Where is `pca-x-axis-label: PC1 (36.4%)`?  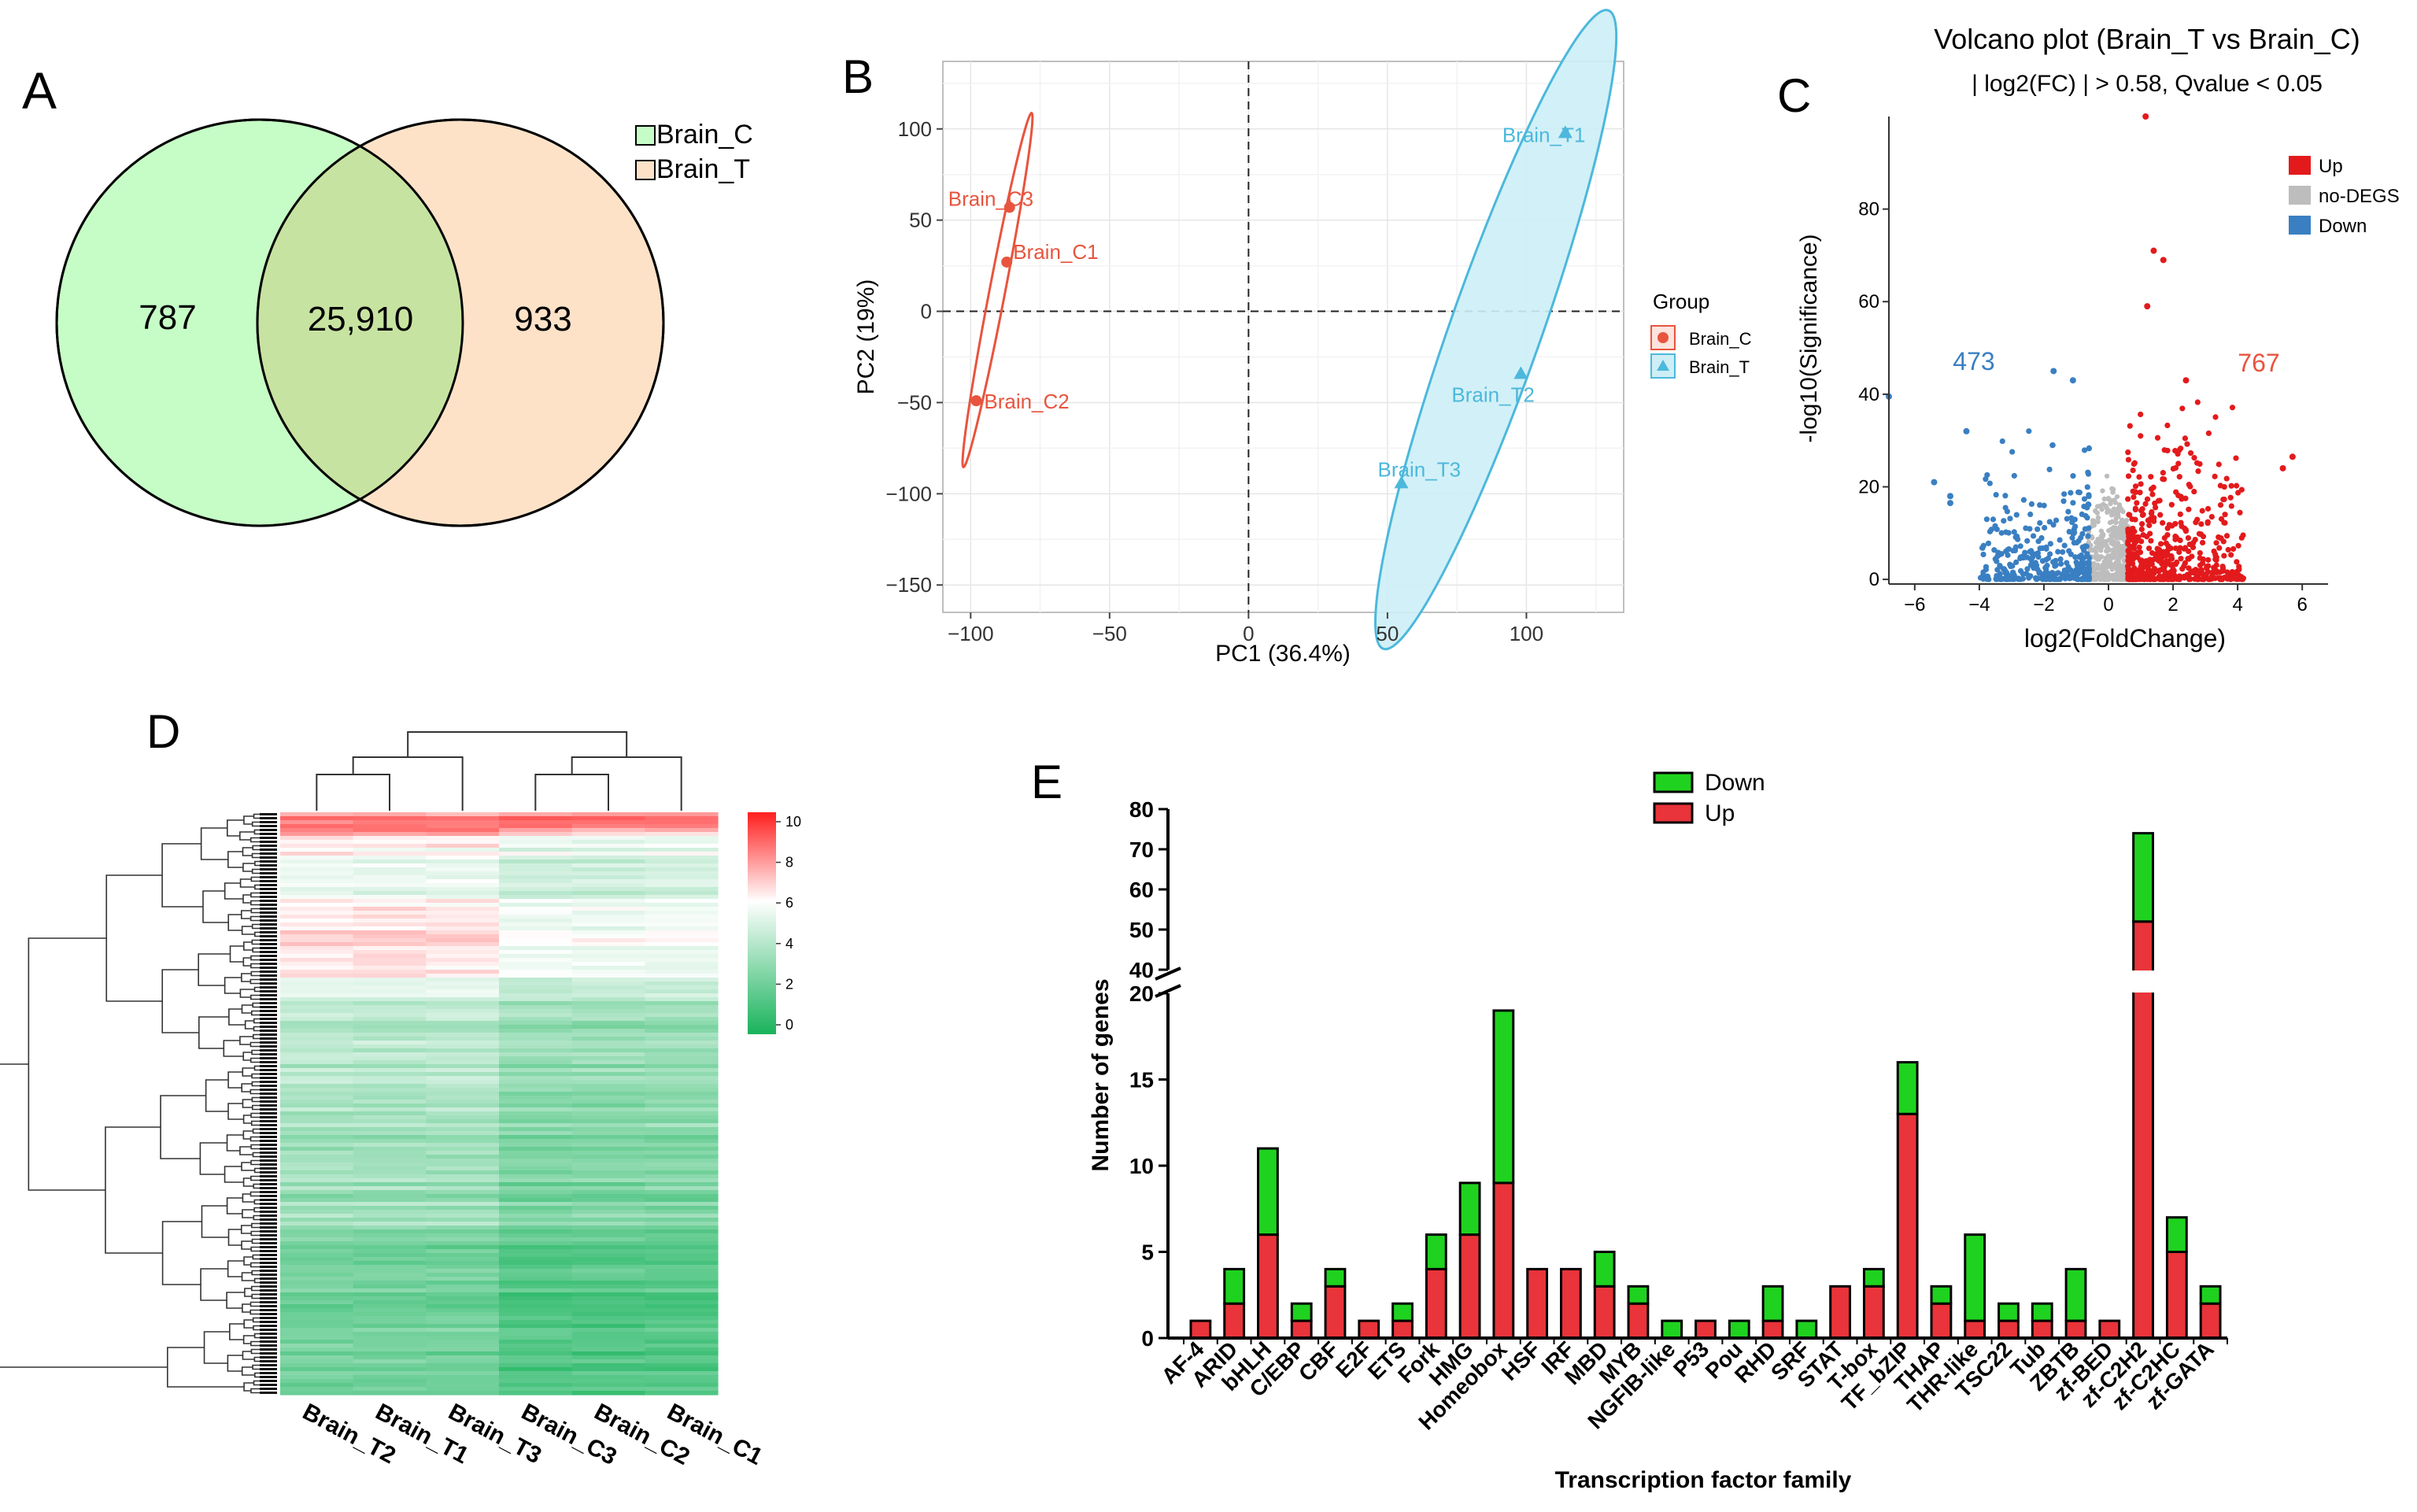
pca-x-axis-label: PC1 (36.4%) is located at coordinates (1283, 654).